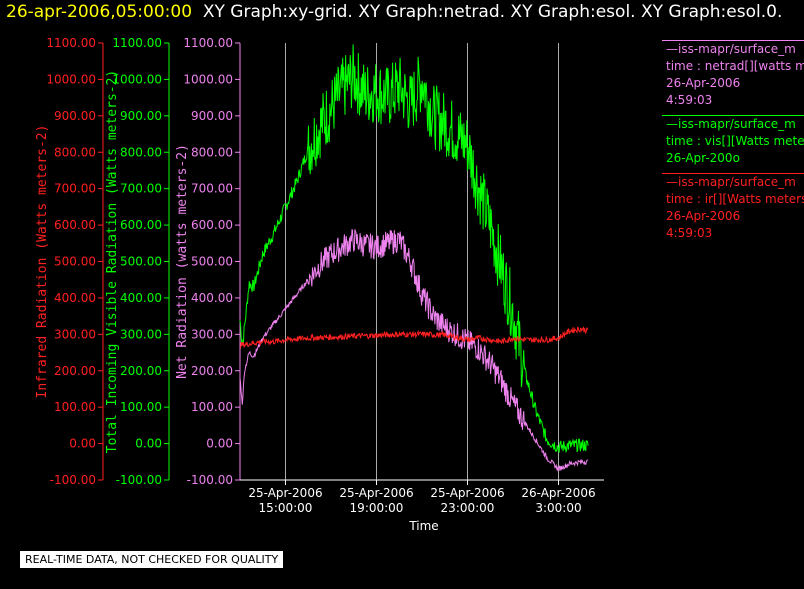 Image resolution: width=804 pixels, height=589 pixels. I want to click on legend-line: time : vis[][Watts mete, so click(735, 141).